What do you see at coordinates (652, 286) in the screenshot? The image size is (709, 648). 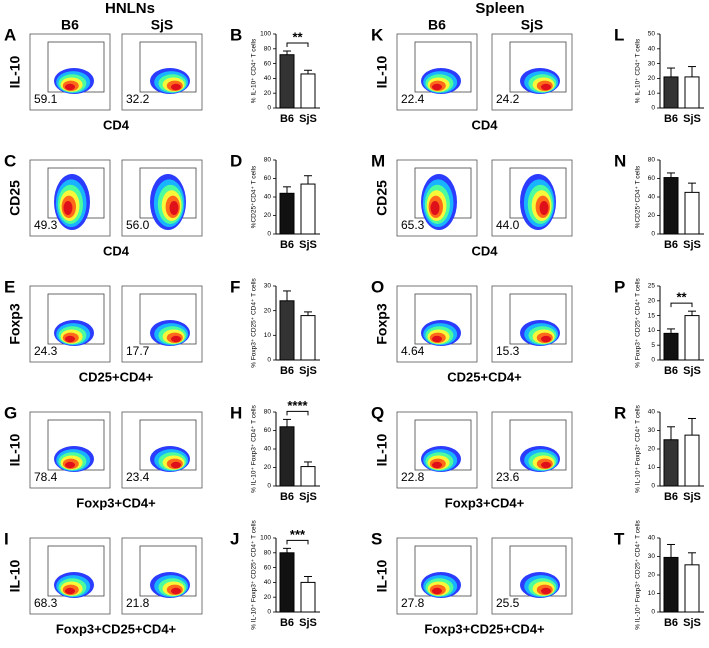 I see `y-tick-label: 25` at bounding box center [652, 286].